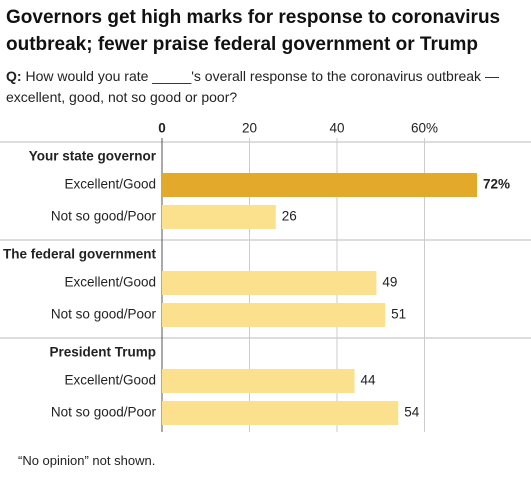 Image resolution: width=531 pixels, height=481 pixels. What do you see at coordinates (369, 380) in the screenshot?
I see `data-label: 44` at bounding box center [369, 380].